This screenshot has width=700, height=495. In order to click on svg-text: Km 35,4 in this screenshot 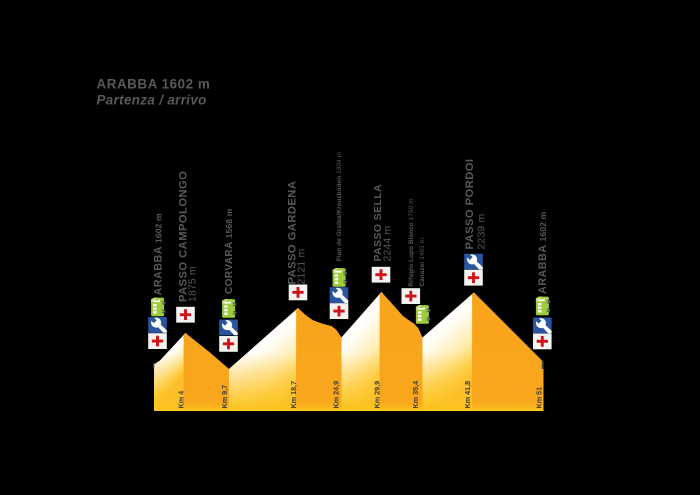, I will do `click(415, 395)`.